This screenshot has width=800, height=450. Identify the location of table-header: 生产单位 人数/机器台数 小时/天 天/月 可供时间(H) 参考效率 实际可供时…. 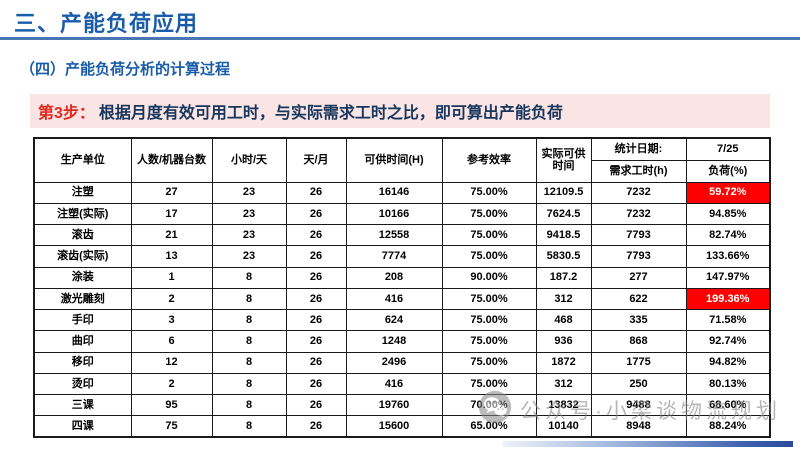
(402, 160).